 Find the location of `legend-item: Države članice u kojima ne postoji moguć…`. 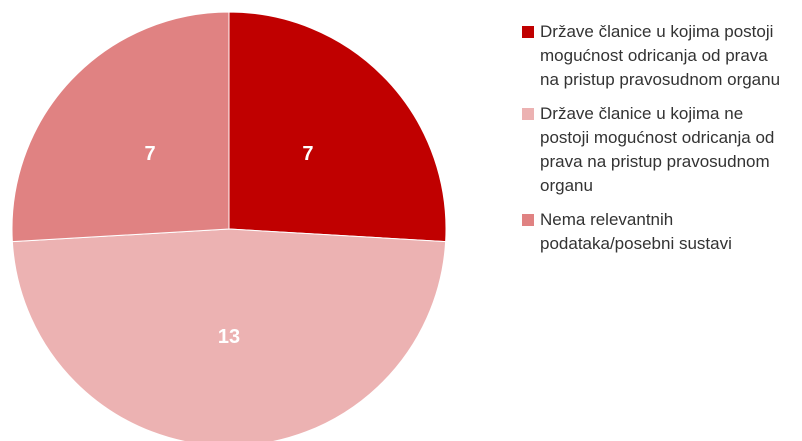

legend-item: Države članice u kojima ne postoji moguć… is located at coordinates (655, 150).